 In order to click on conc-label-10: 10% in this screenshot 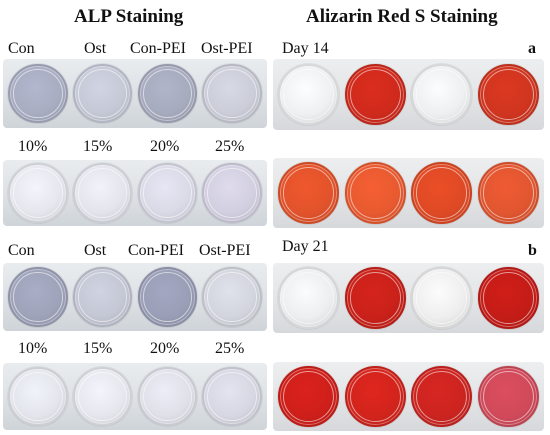, I will do `click(33, 146)`.